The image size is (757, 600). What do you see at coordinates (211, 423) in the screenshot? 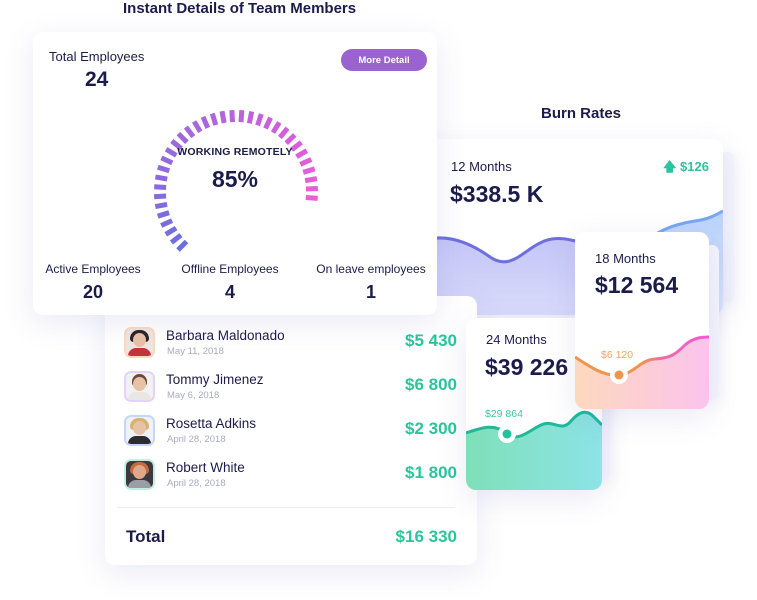
I see `employee-name: Rosetta Adkins` at bounding box center [211, 423].